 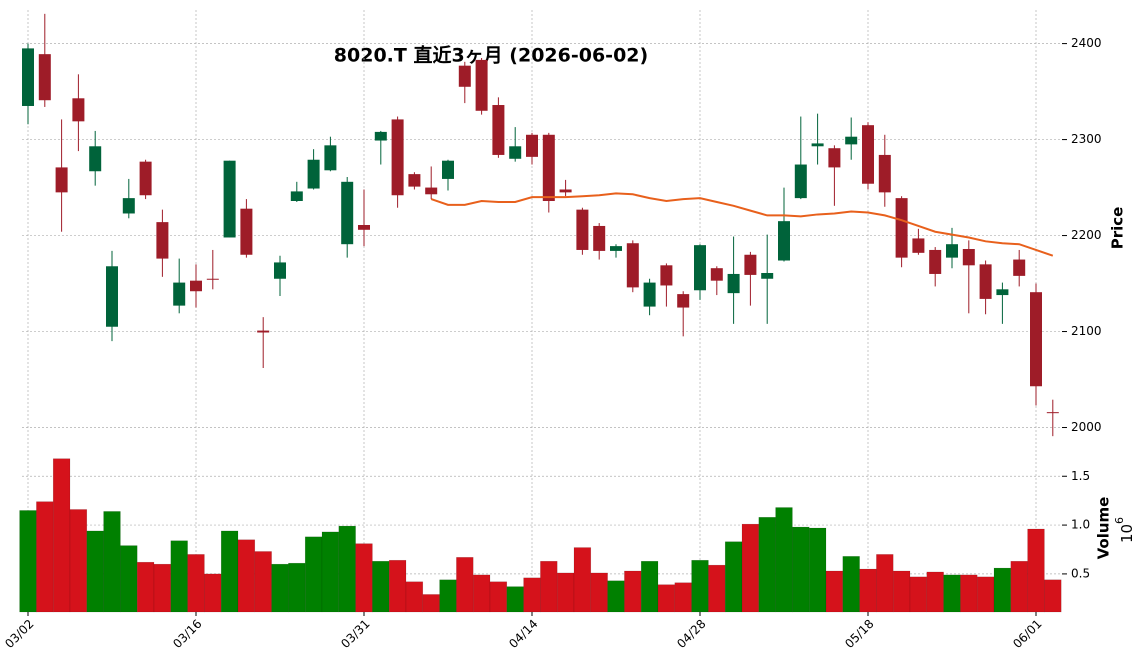 What do you see at coordinates (1119, 520) in the screenshot?
I see `multiplier-exponent: 6` at bounding box center [1119, 520].